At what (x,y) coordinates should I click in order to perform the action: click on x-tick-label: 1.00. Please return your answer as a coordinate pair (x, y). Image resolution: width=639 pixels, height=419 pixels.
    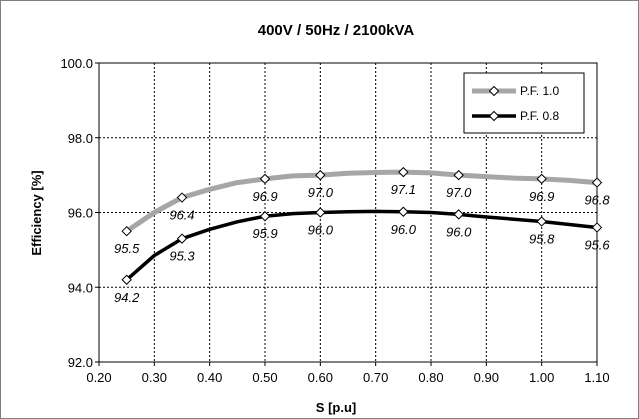
    Looking at the image, I should click on (541, 377).